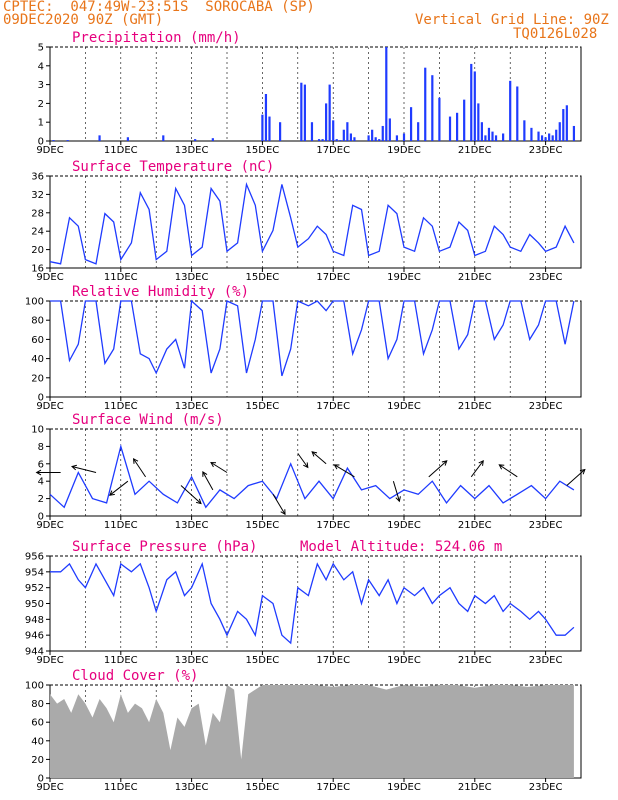  What do you see at coordinates (34, 620) in the screenshot?
I see `y-tick-label: 948` at bounding box center [34, 620].